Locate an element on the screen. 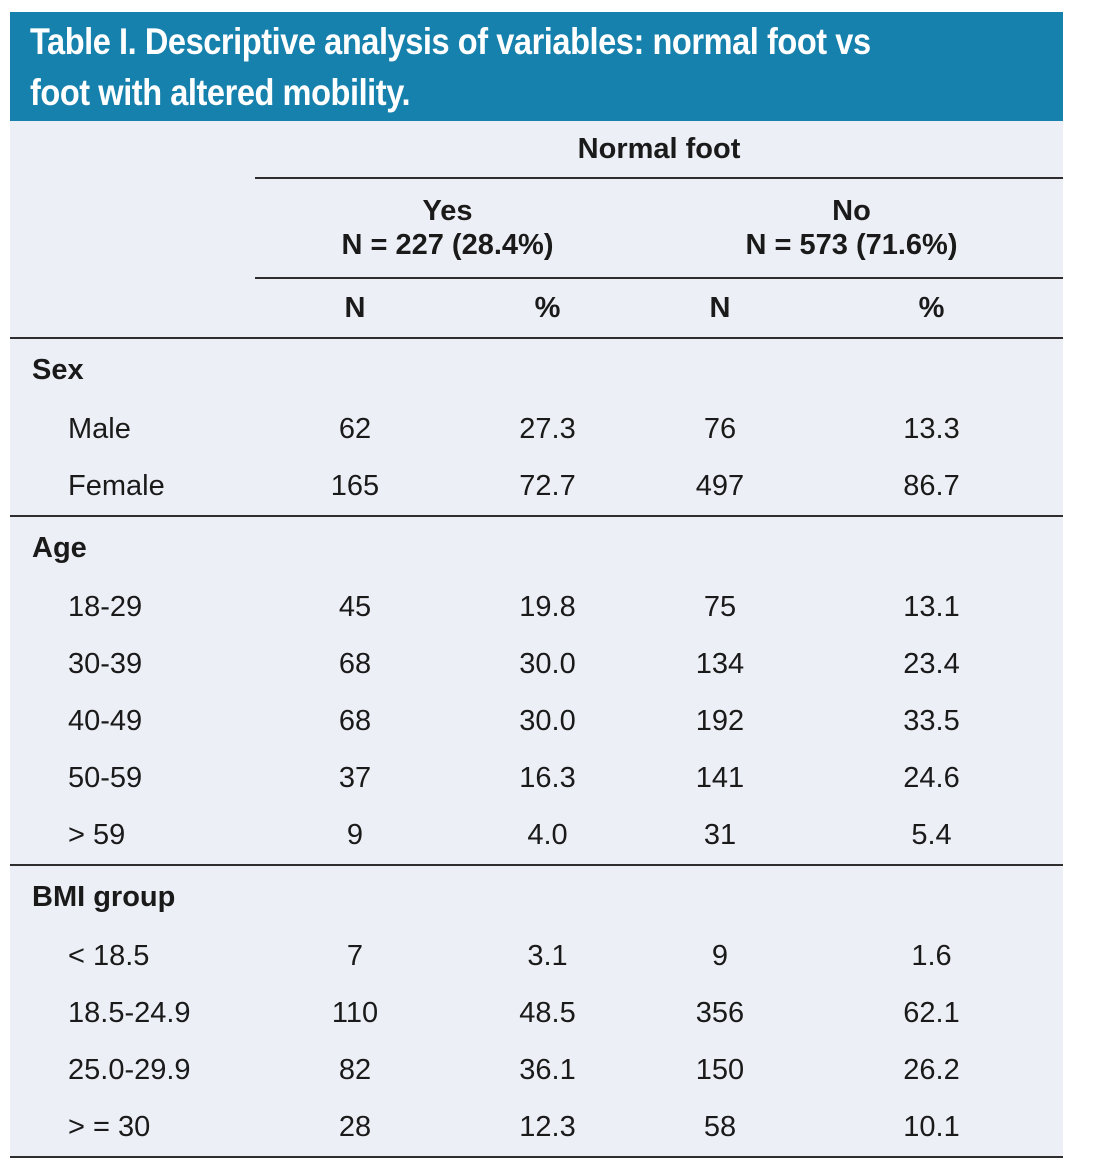 Image resolution: width=1096 pixels, height=1163 pixels. cell-value: 19.8 is located at coordinates (547, 607).